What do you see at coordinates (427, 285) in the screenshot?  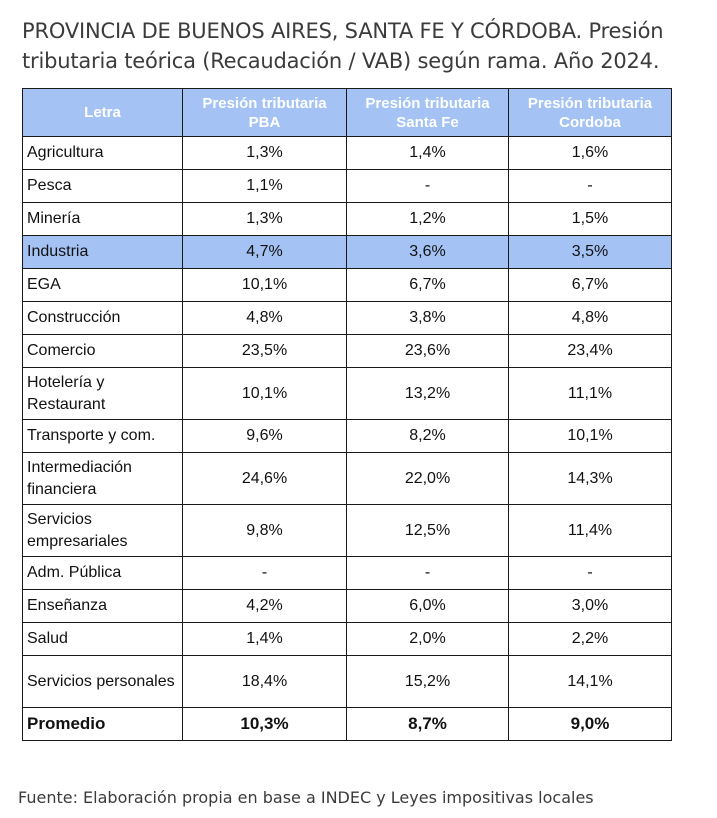 I see `cell-santa-fe: 6,7%` at bounding box center [427, 285].